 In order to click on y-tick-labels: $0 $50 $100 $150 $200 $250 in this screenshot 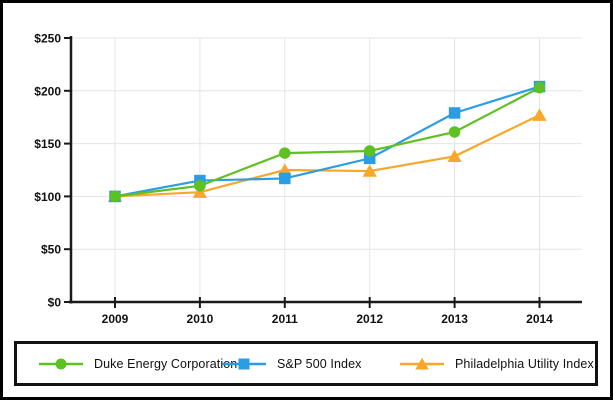, I will do `click(47, 171)`.